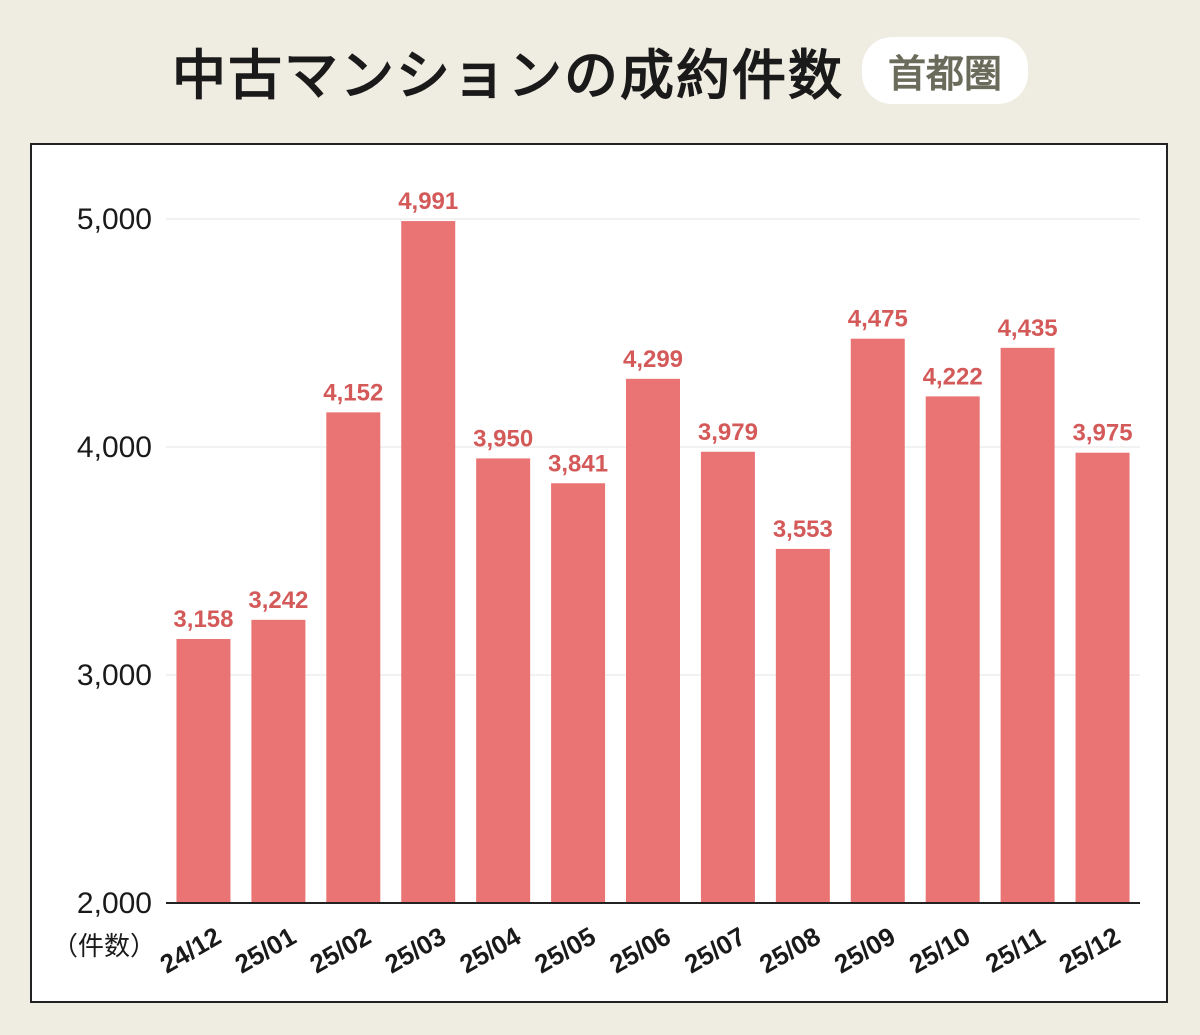 The image size is (1200, 1035). I want to click on x-tick-label: 25/08, so click(789, 950).